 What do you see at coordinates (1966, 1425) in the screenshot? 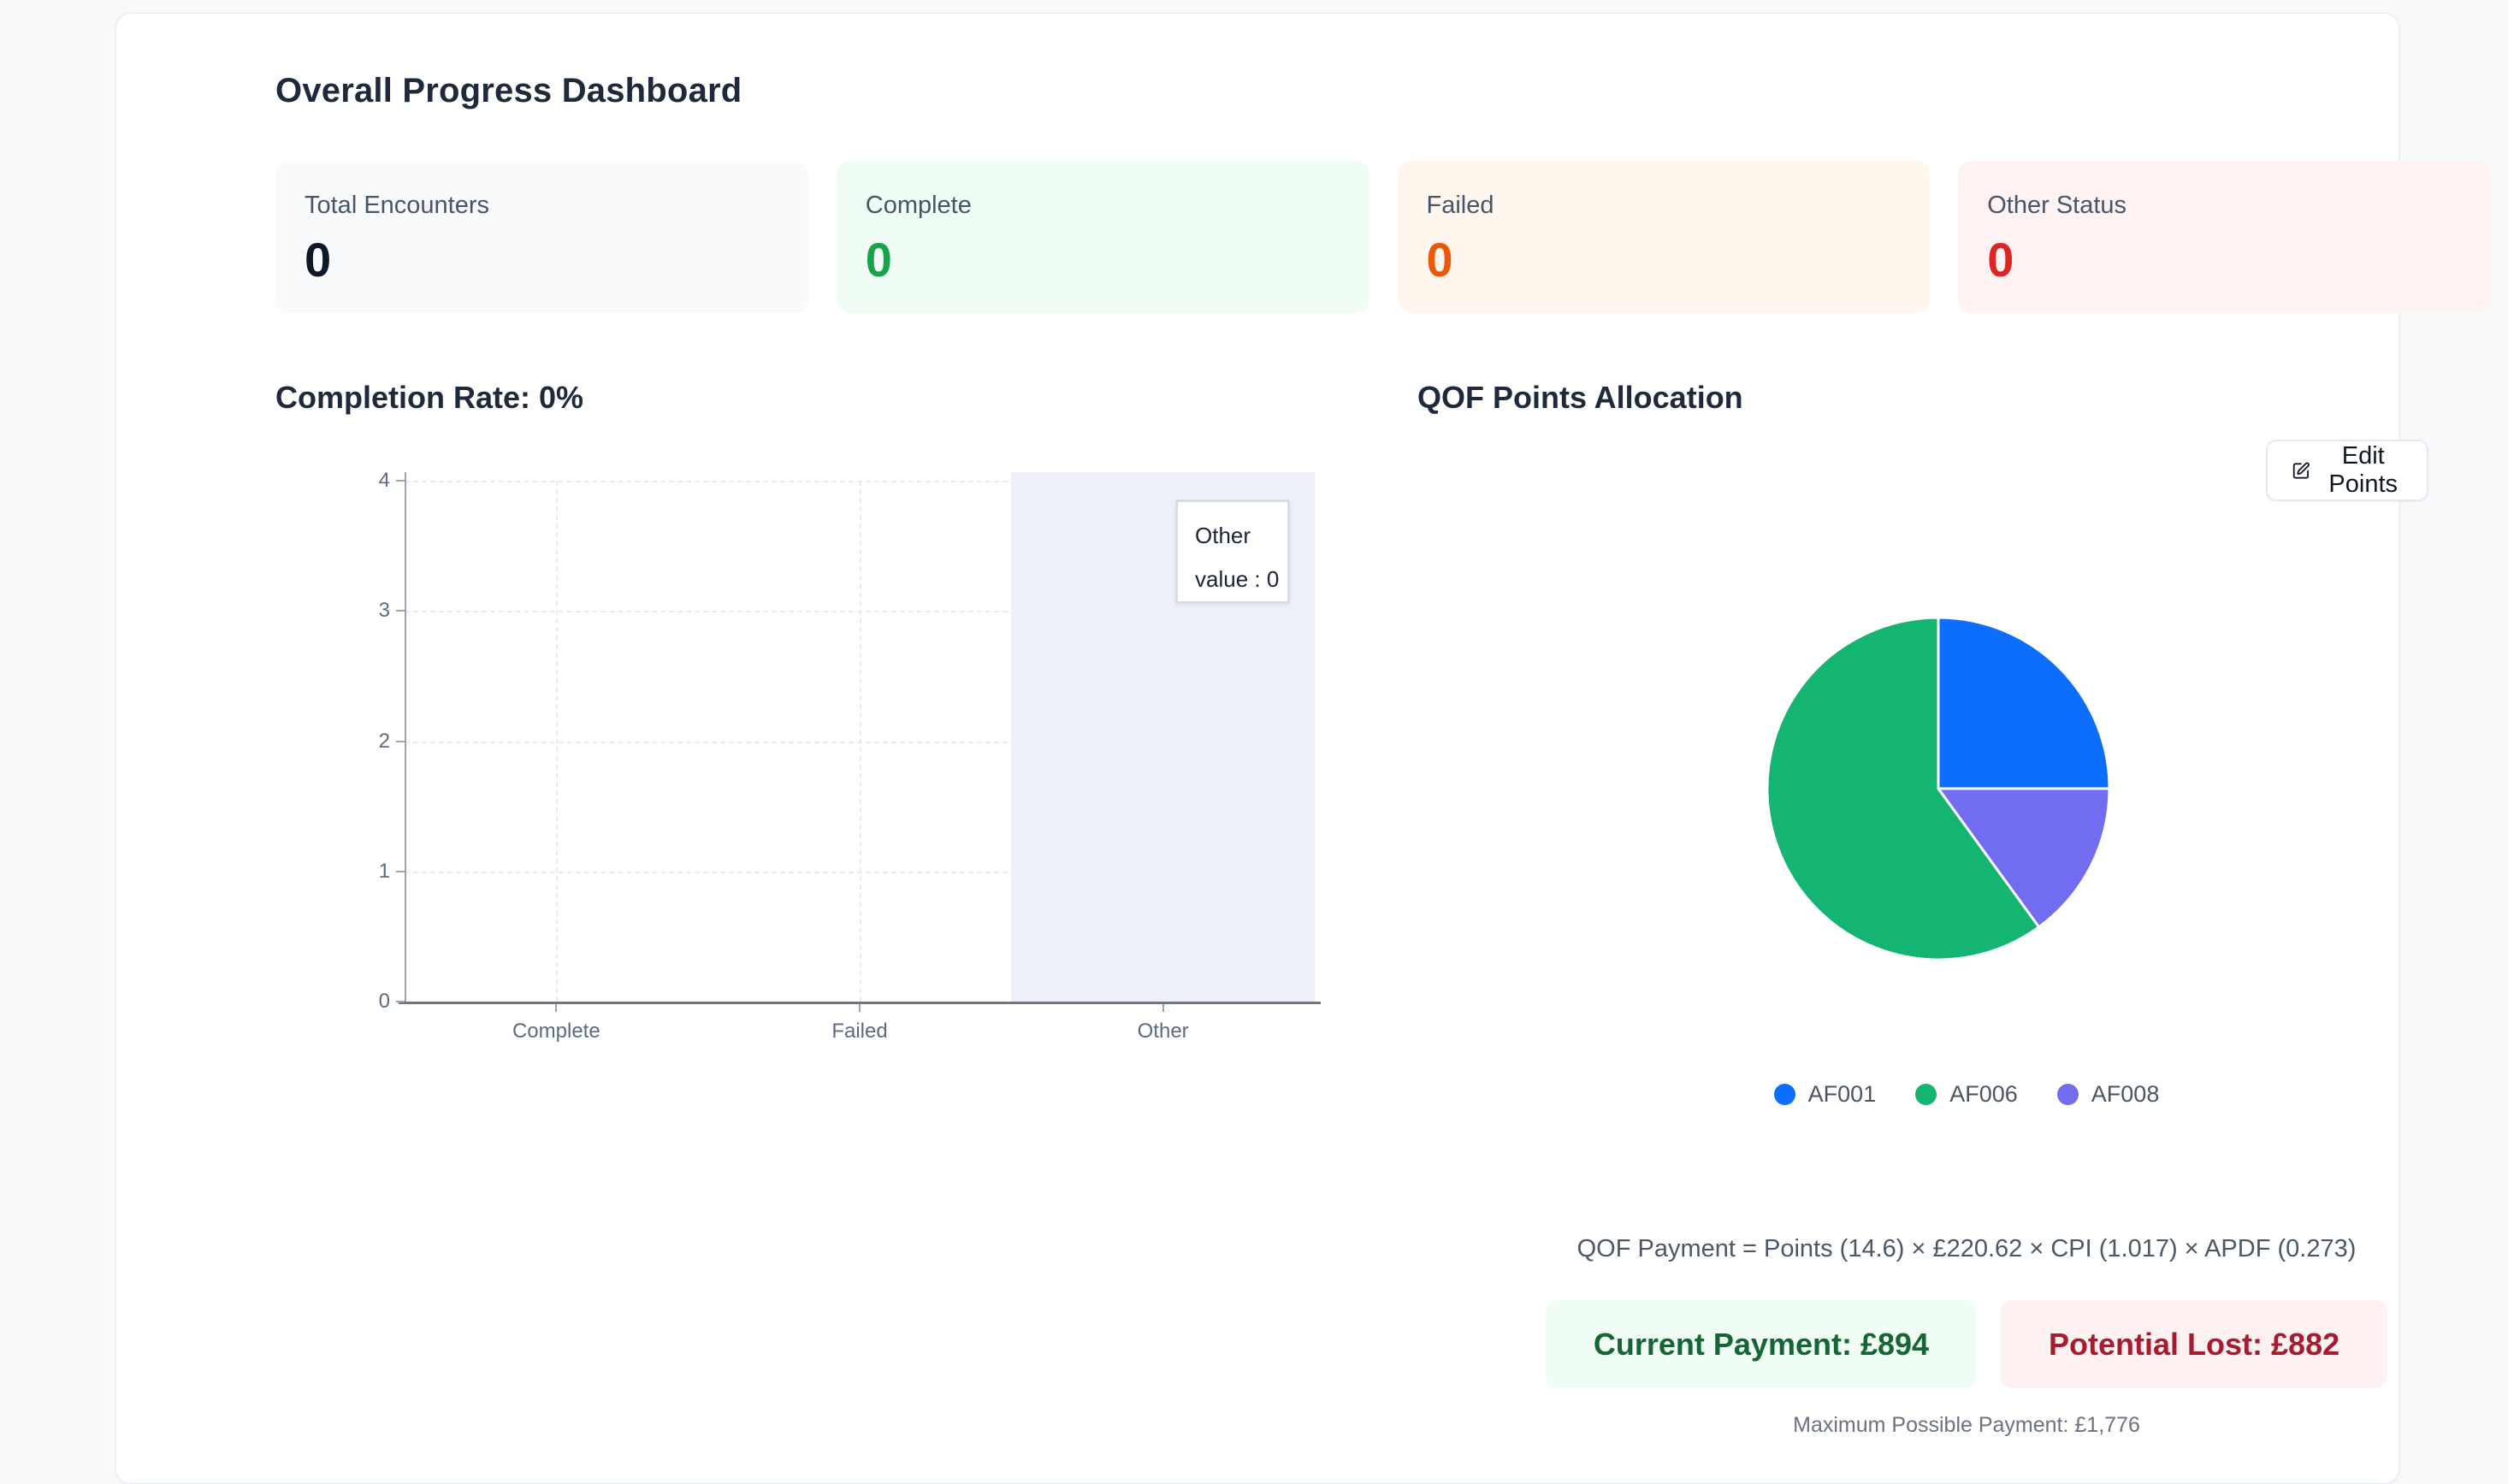
I see `max-payment-note: Maximum Possible Payment: £1,776` at bounding box center [1966, 1425].